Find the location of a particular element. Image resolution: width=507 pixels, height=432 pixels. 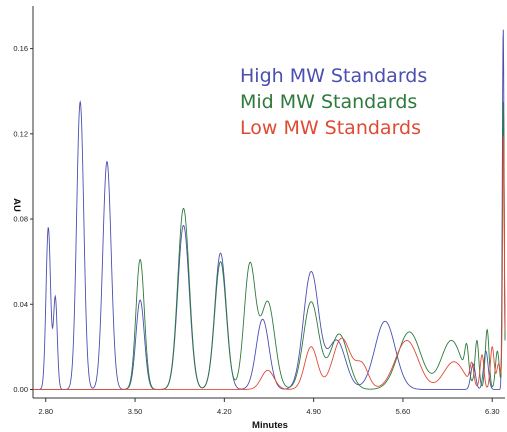

y-tick-label: 0.00 is located at coordinates (20, 389).